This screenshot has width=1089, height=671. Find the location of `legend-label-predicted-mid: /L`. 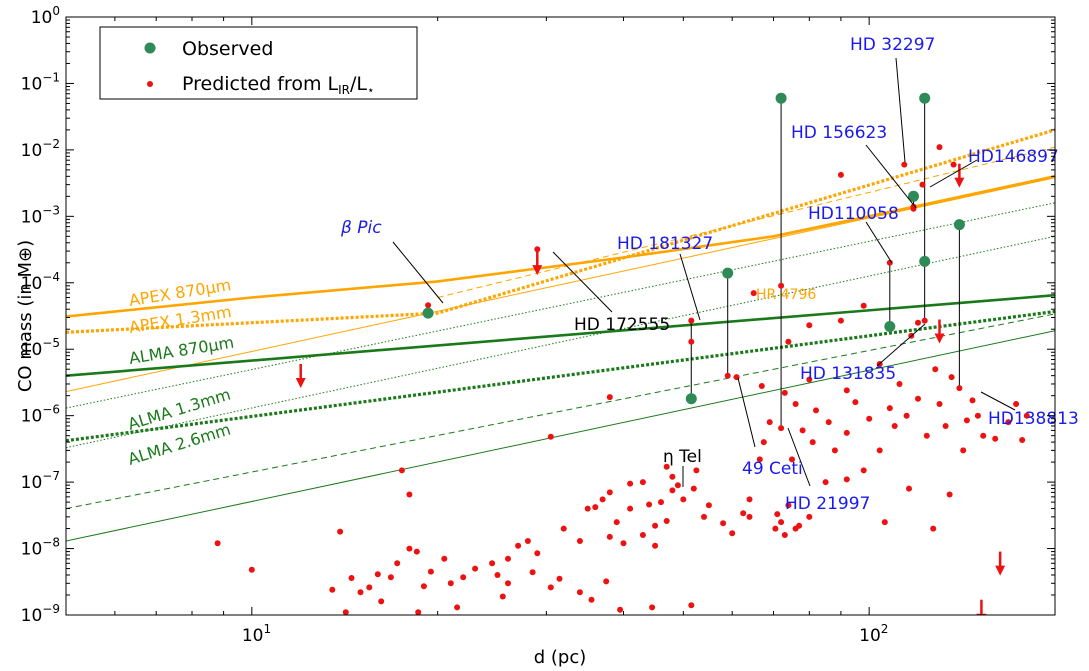

legend-label-predicted-mid: /L is located at coordinates (358, 84).